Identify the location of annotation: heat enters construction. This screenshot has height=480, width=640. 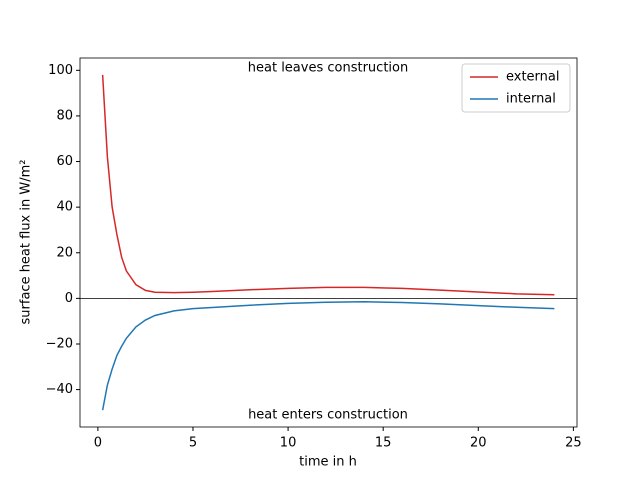
(328, 415).